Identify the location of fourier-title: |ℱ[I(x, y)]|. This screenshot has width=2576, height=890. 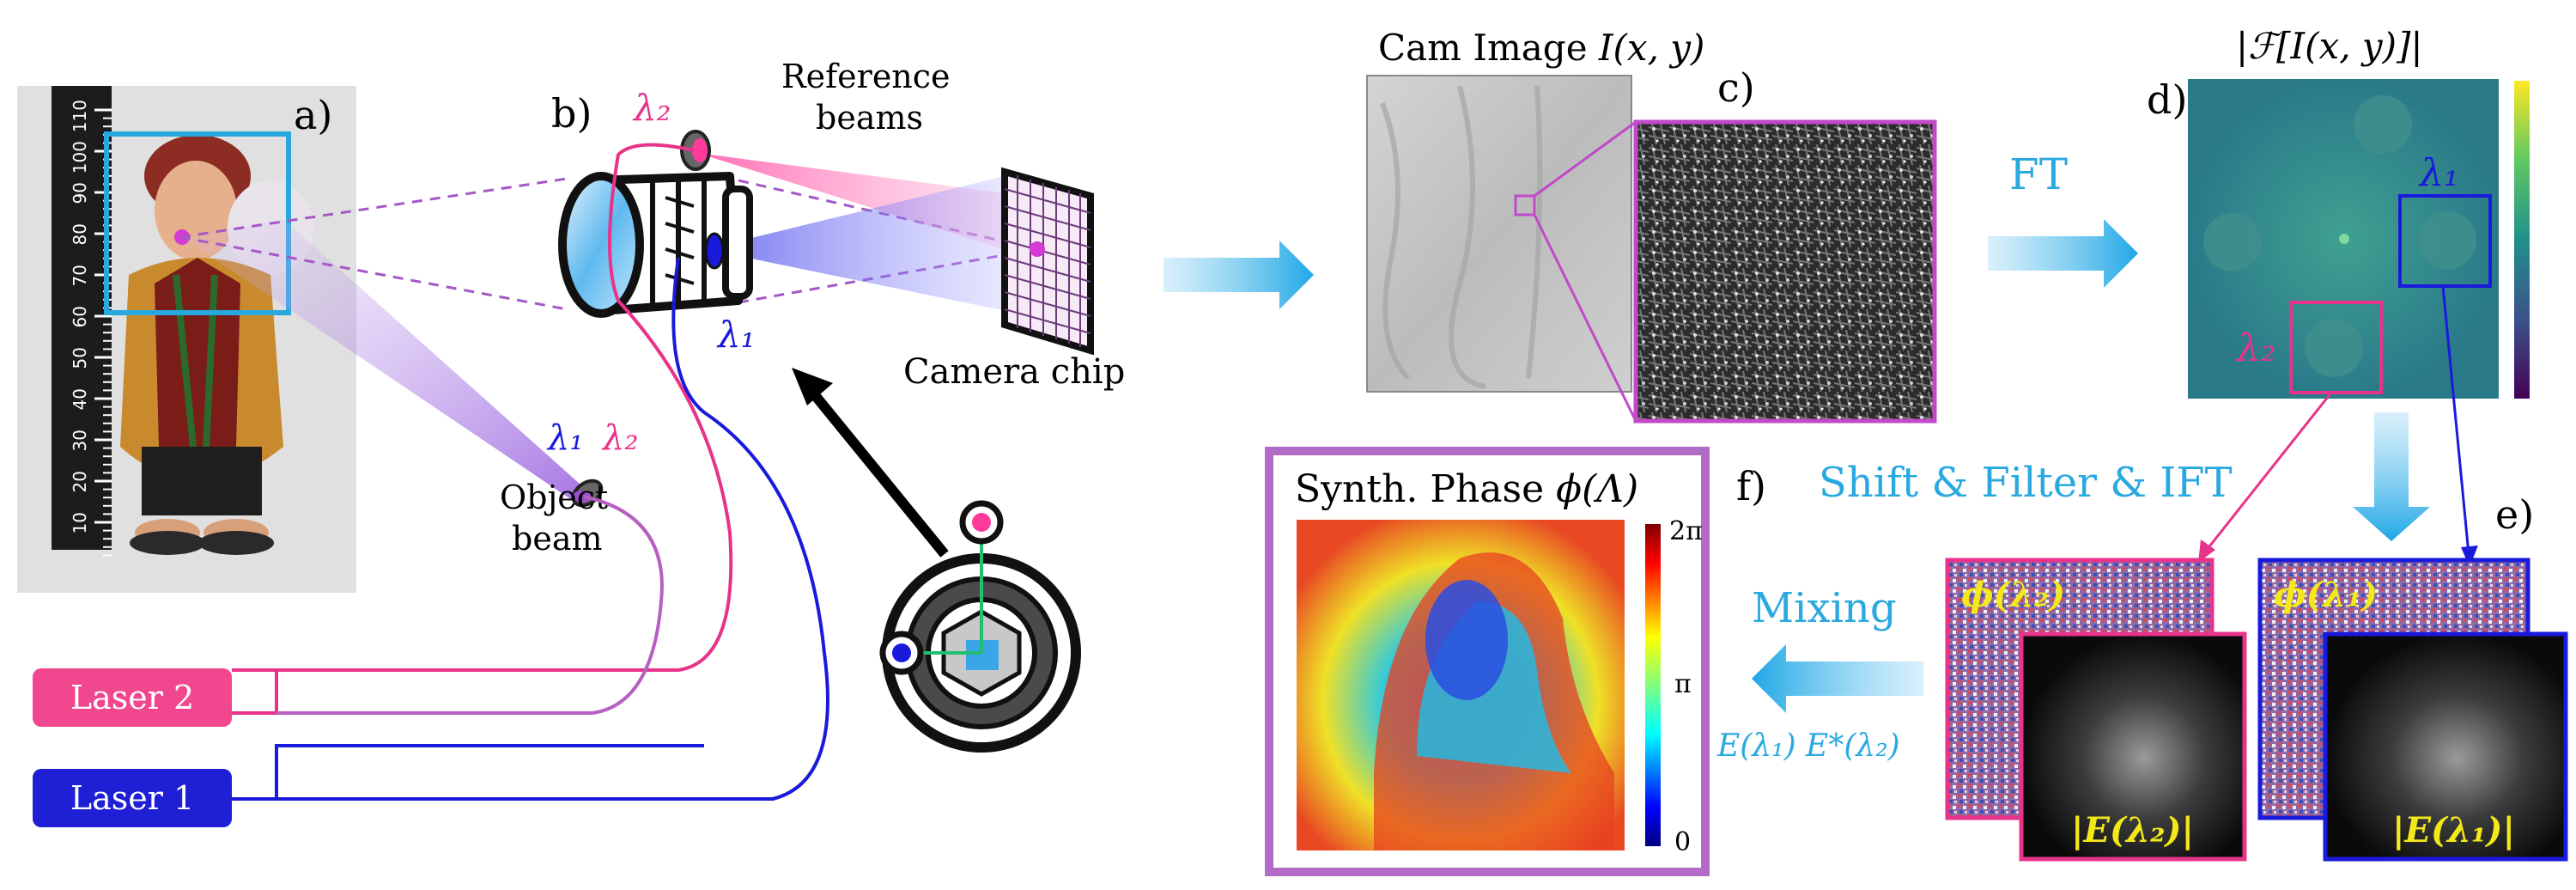
(2329, 46).